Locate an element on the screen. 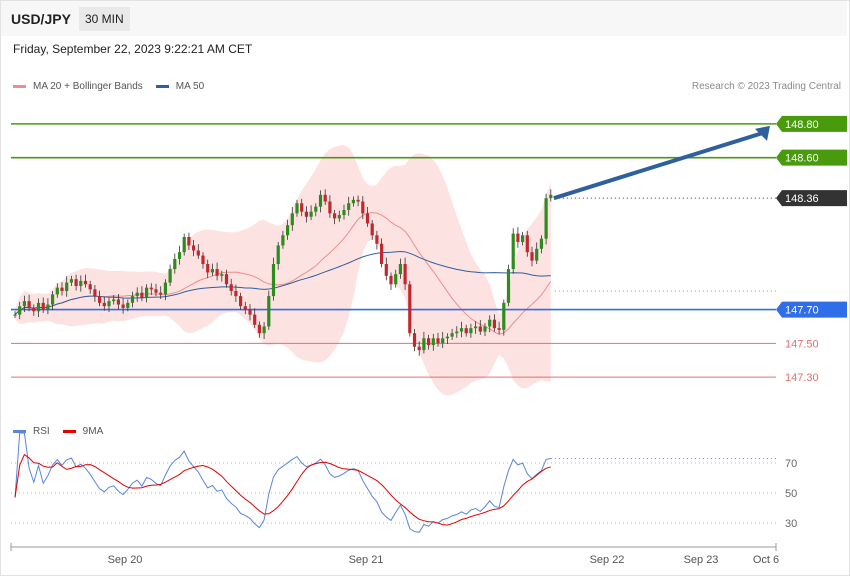  x-tick-label: Sep 23 is located at coordinates (701, 560).